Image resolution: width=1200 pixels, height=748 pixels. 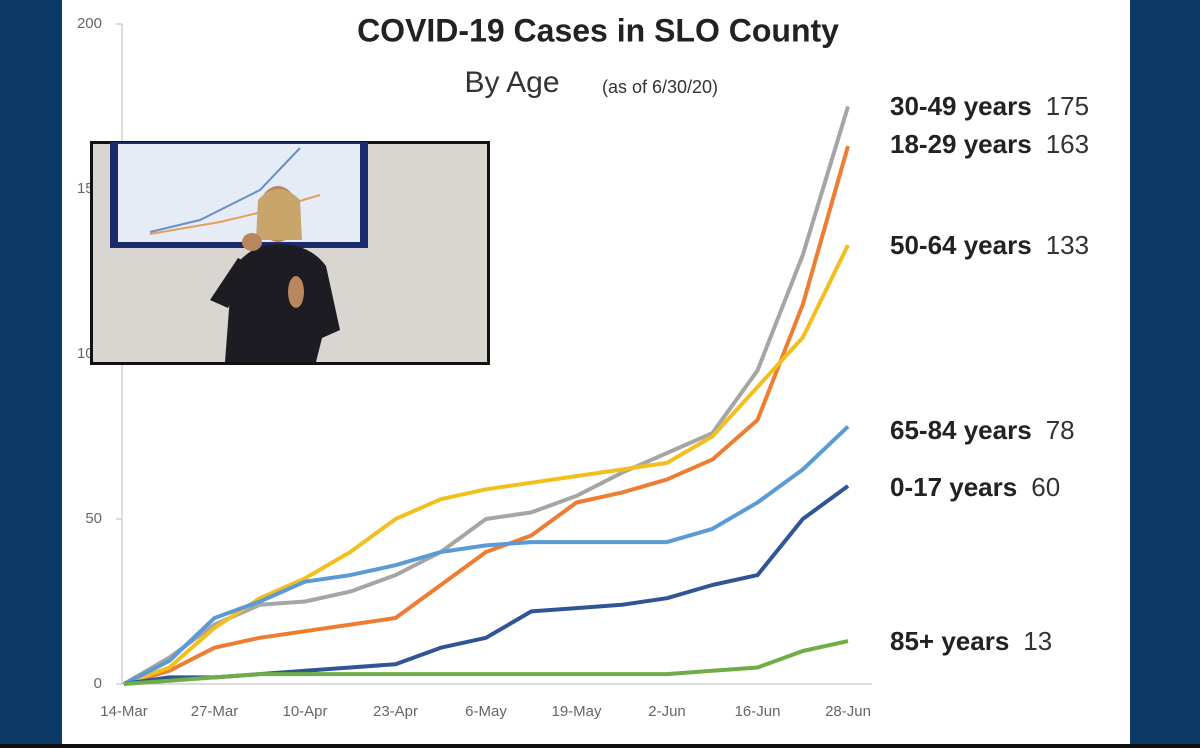 I want to click on x-tick-label: 10-Apr, so click(x=304, y=711).